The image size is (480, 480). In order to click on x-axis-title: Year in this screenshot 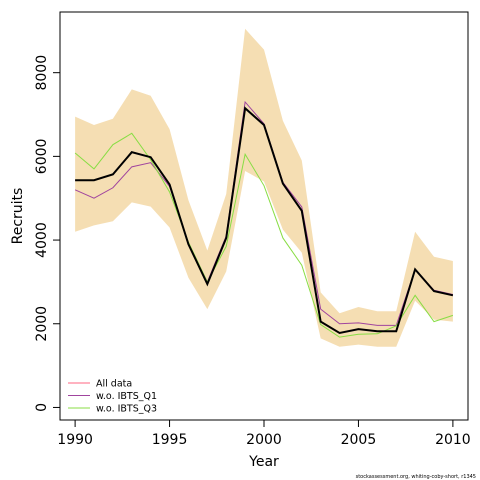, I will do `click(263, 462)`.